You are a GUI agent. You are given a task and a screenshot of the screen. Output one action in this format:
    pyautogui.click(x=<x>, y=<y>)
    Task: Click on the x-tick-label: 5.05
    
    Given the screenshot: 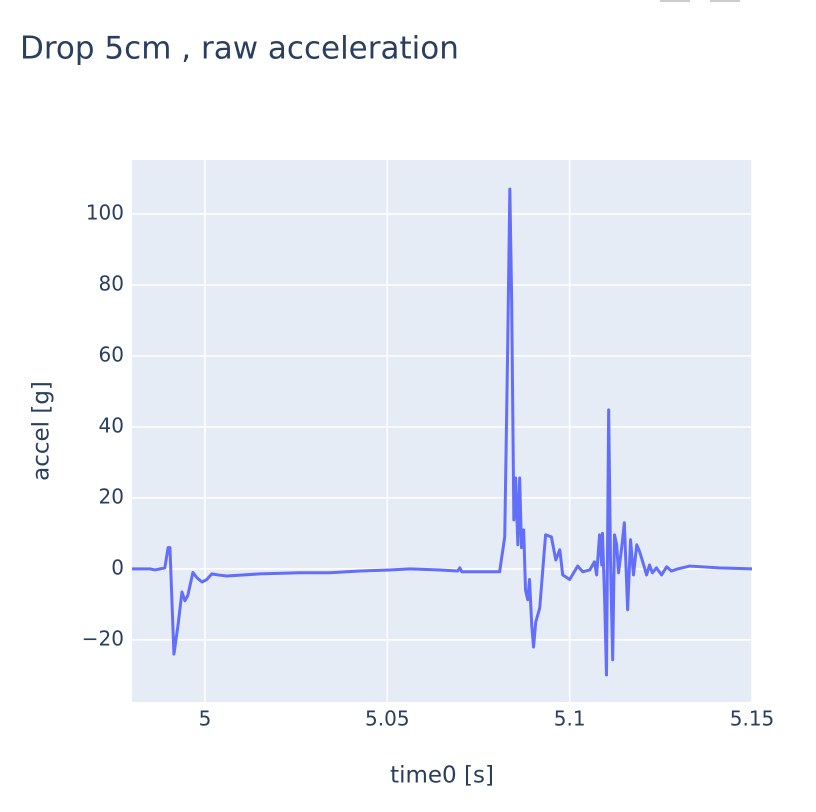 What is the action you would take?
    pyautogui.click(x=387, y=719)
    